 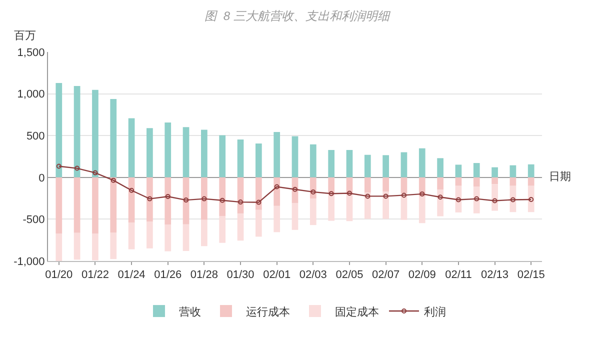 What do you see at coordinates (31, 94) in the screenshot?
I see `y-tick-label: 1,000` at bounding box center [31, 94].